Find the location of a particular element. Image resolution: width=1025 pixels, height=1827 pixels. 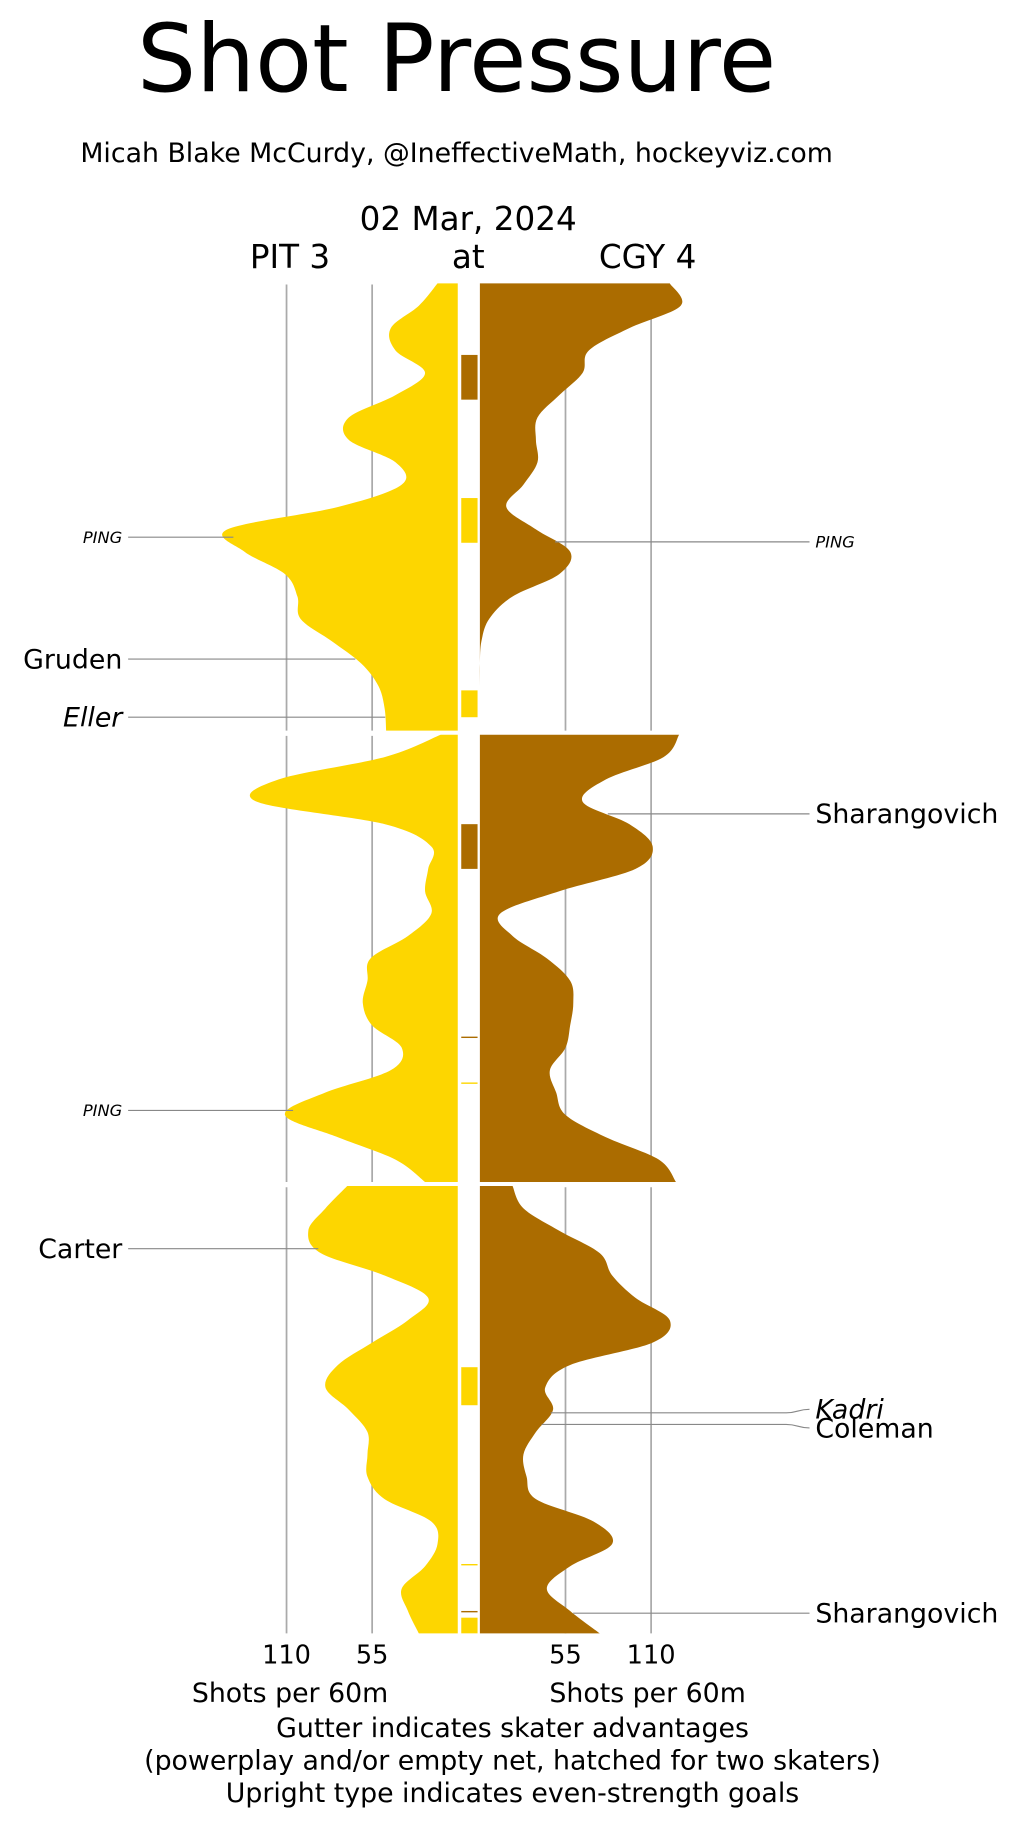

goal-label: Eller is located at coordinates (93, 718).